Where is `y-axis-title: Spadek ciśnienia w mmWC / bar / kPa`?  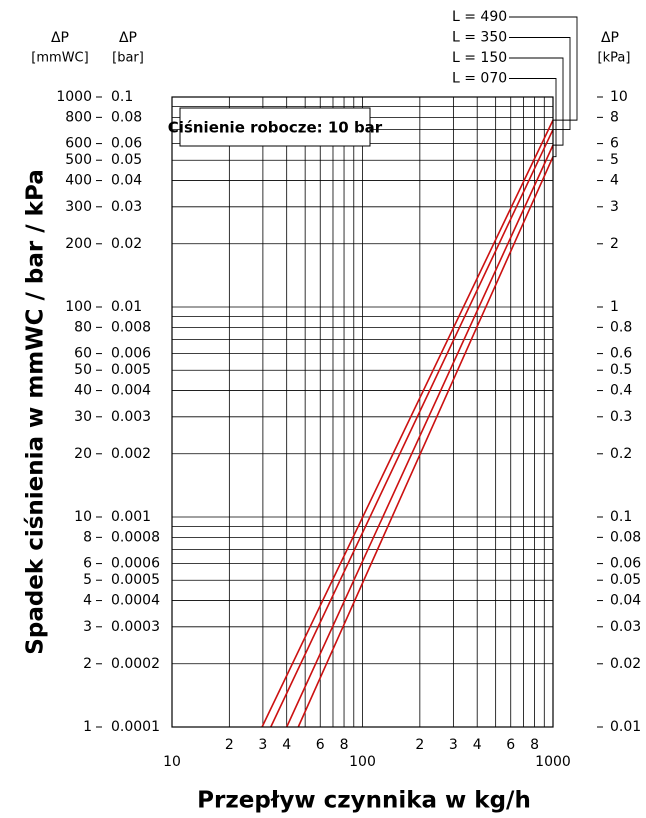 y-axis-title: Spadek ciśnienia w mmWC / bar / kPa is located at coordinates (36, 411).